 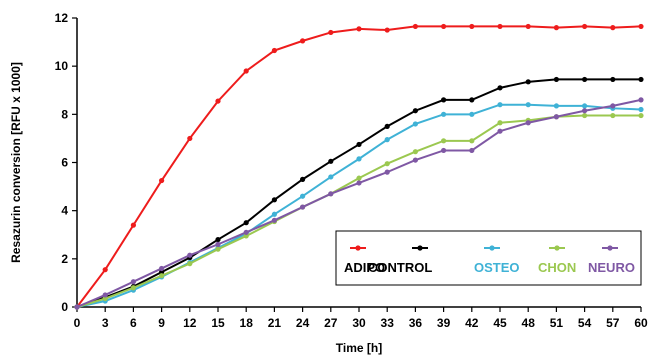 What do you see at coordinates (161, 323) in the screenshot?
I see `x-tick-label: 9` at bounding box center [161, 323].